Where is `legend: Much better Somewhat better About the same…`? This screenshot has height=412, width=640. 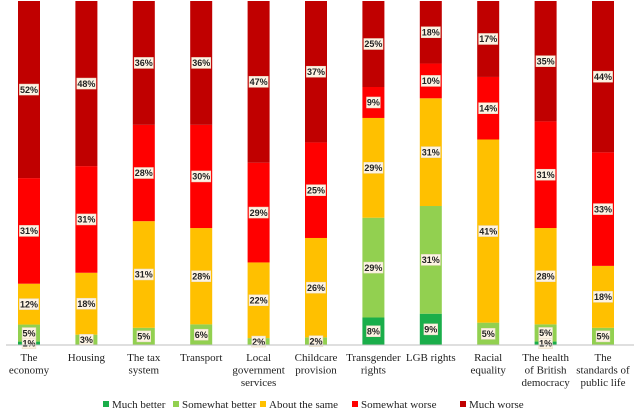 legend: Much better Somewhat better About the same… is located at coordinates (313, 405).